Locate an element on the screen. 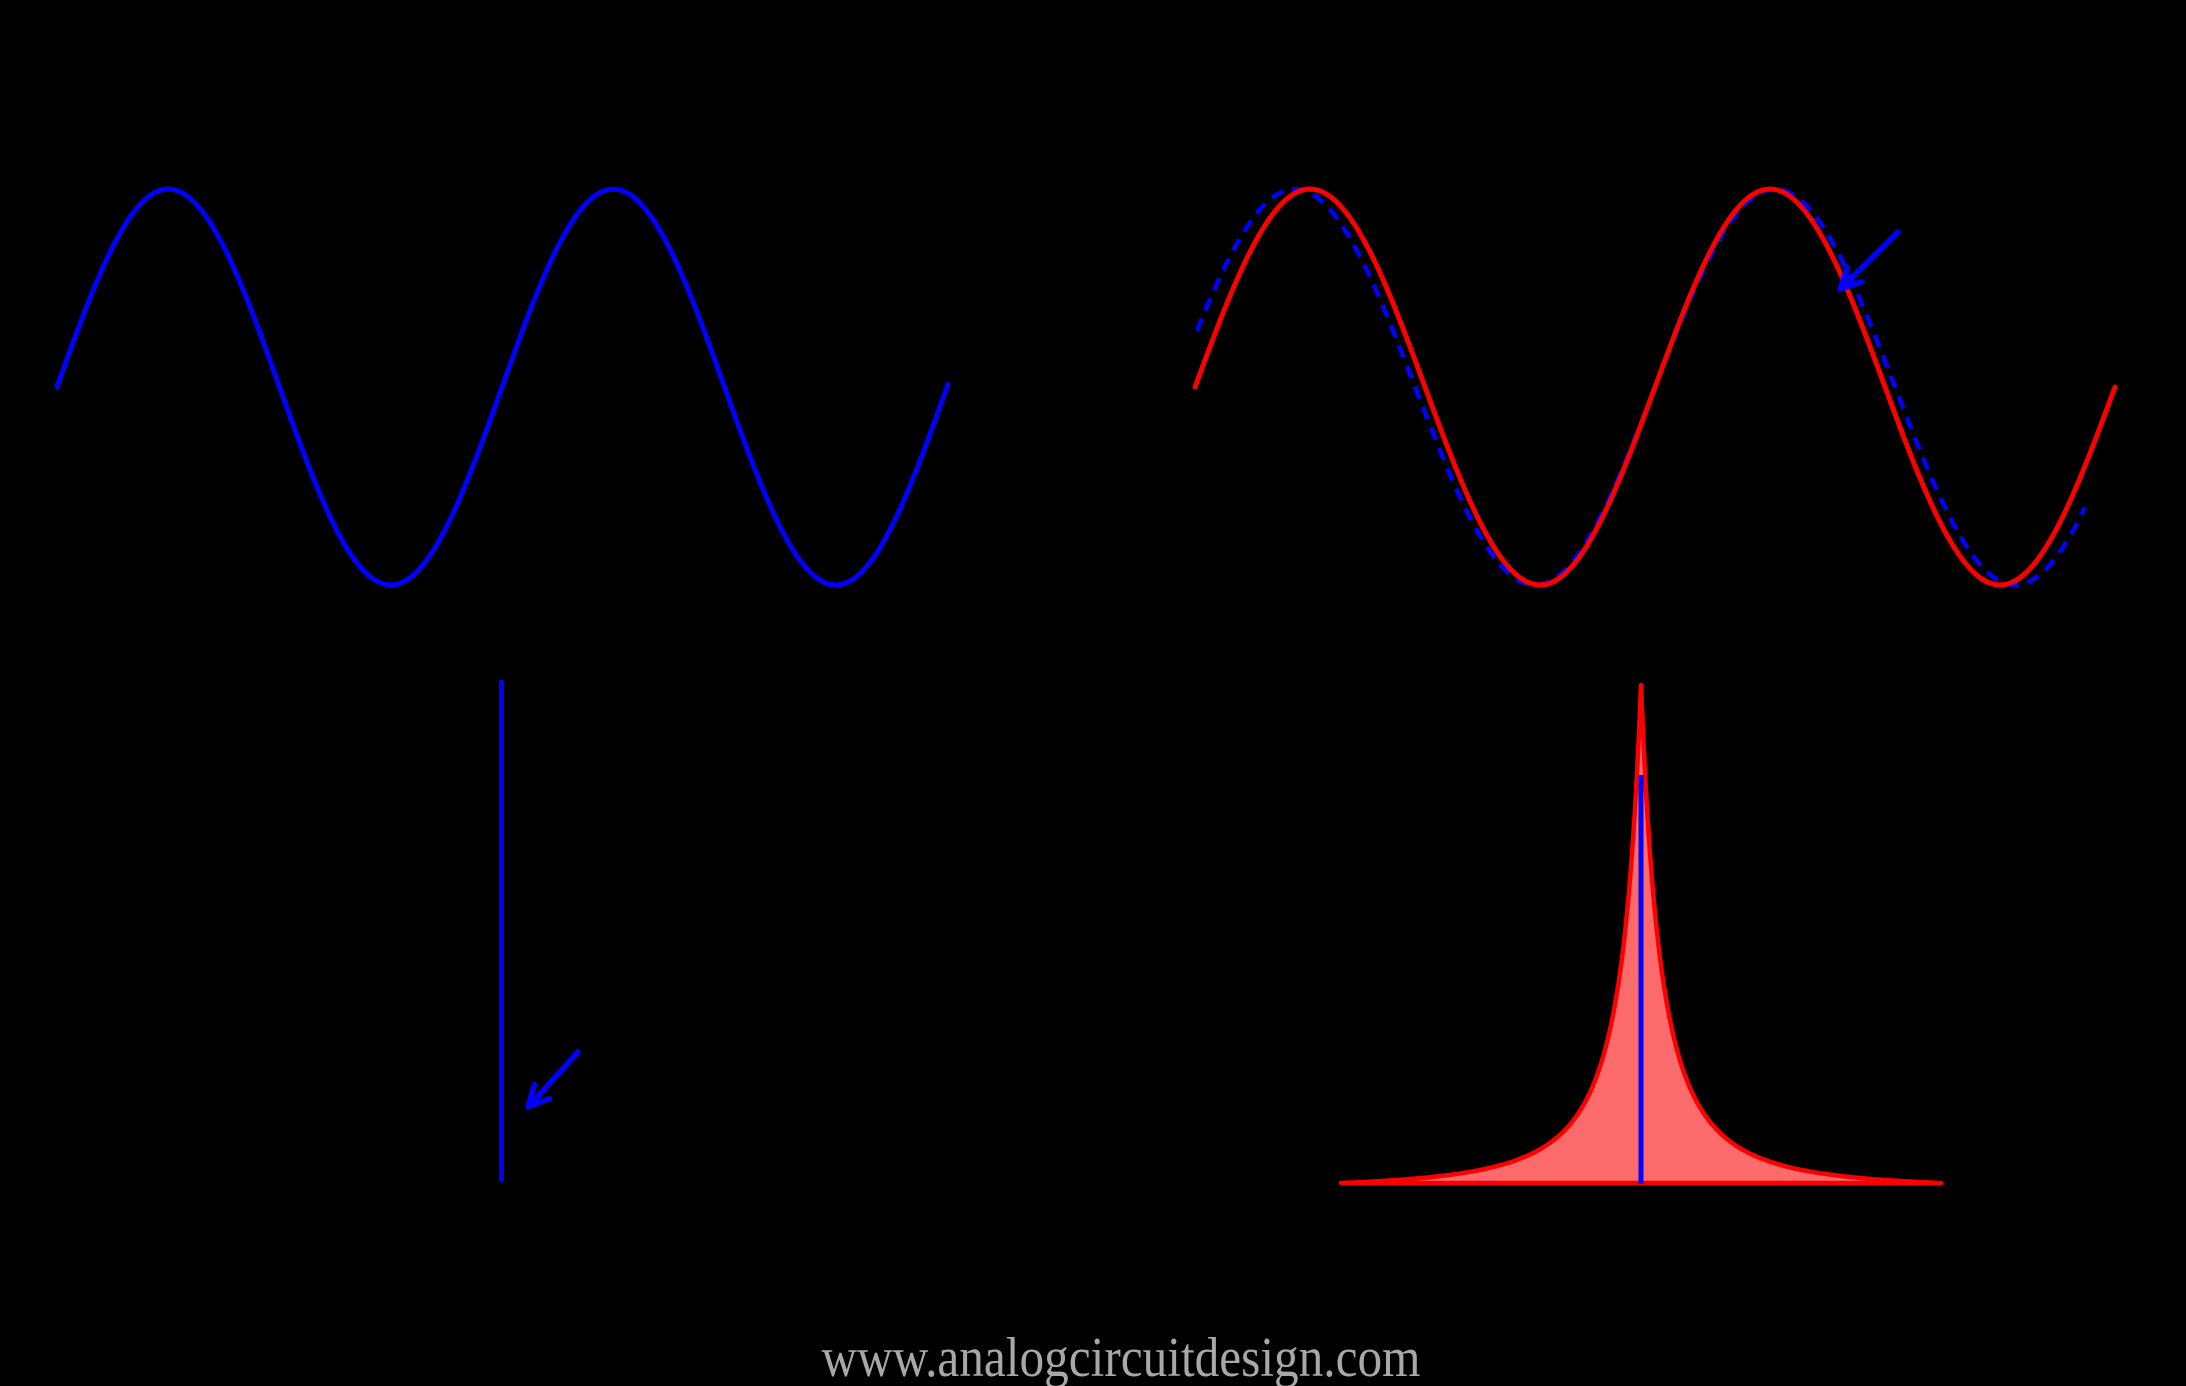 This screenshot has height=1386, width=2186. ideal-reference-dashed-sine-curve is located at coordinates (1641, 387).